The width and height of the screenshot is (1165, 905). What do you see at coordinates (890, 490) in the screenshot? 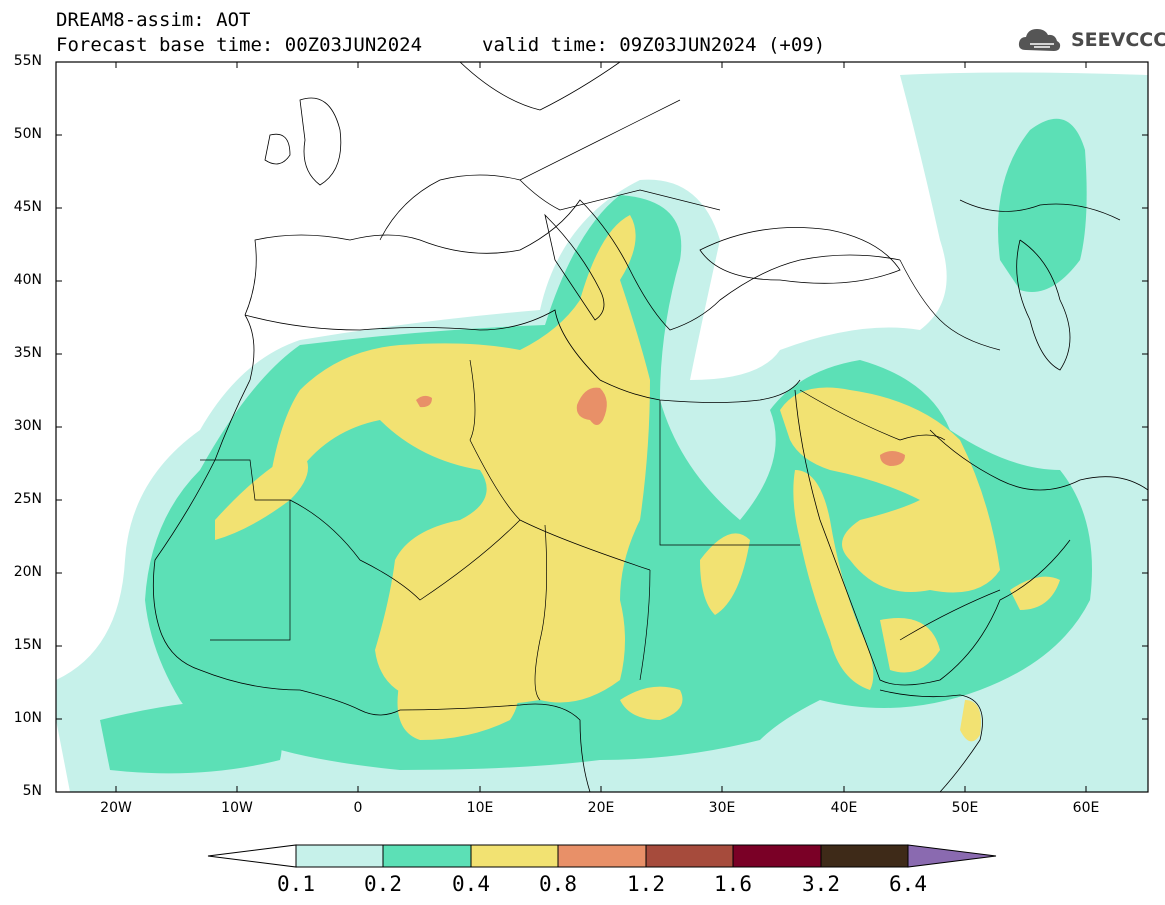
I see `aot-band-0.4-arabia` at bounding box center [890, 490].